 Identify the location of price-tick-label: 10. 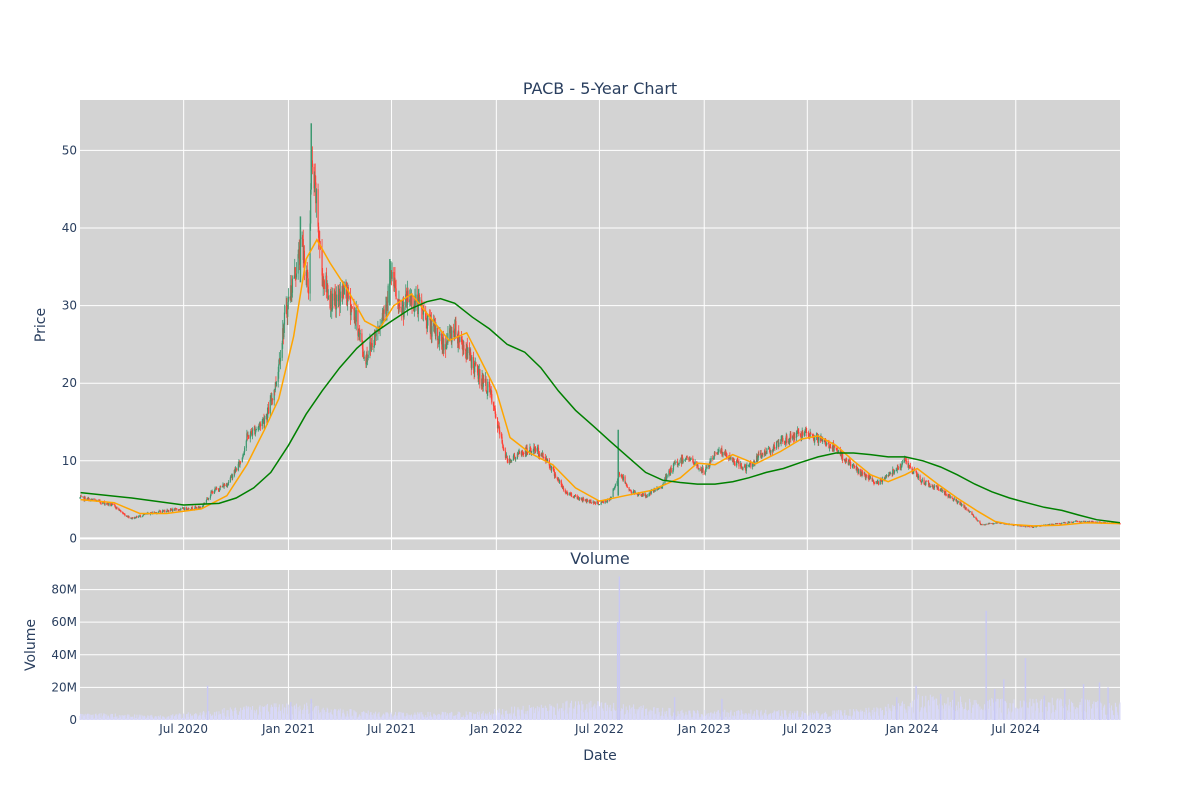
(69, 461).